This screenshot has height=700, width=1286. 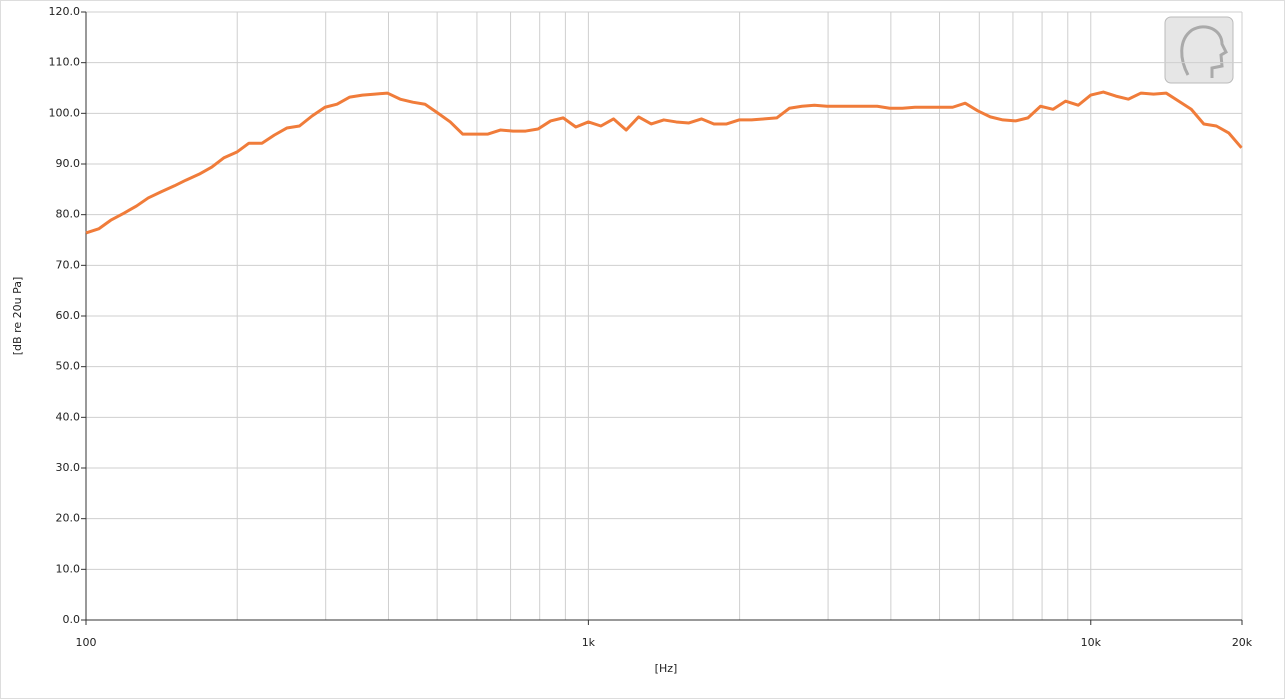 I want to click on y-tick-label: 110.0, so click(x=65, y=62).